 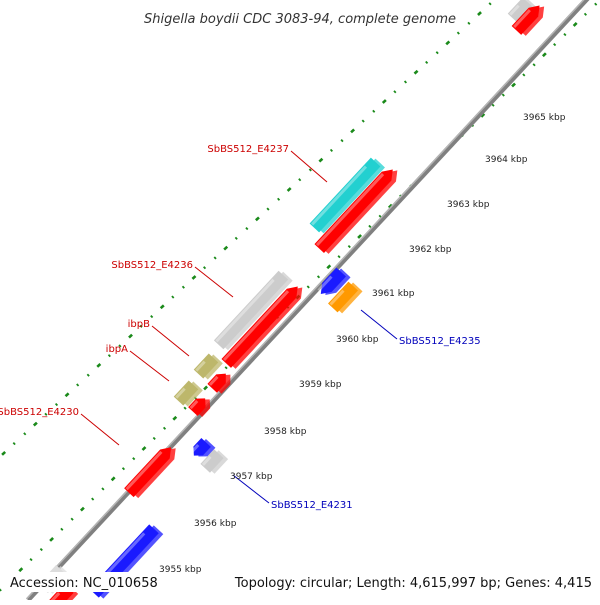 I want to click on gene-block-ibpa, so click(x=188, y=393).